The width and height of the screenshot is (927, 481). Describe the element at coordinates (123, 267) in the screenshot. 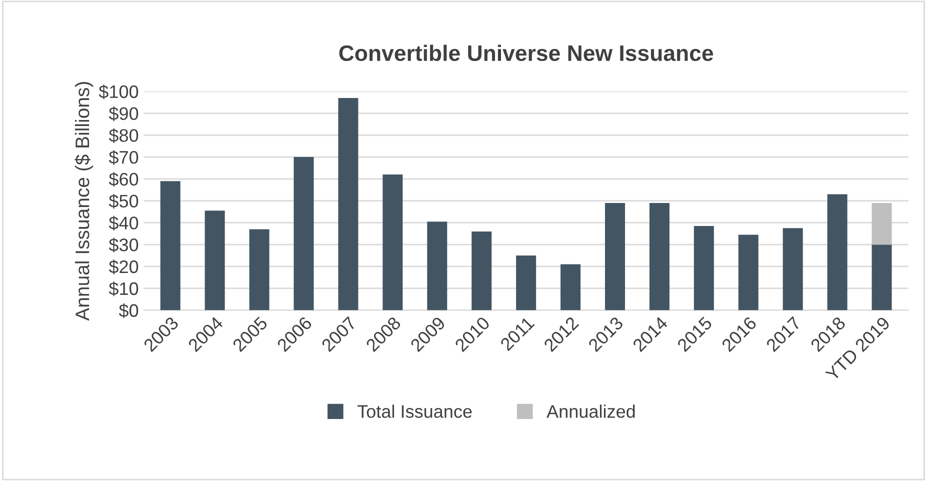

I see `y-tick-label: $20` at that location.